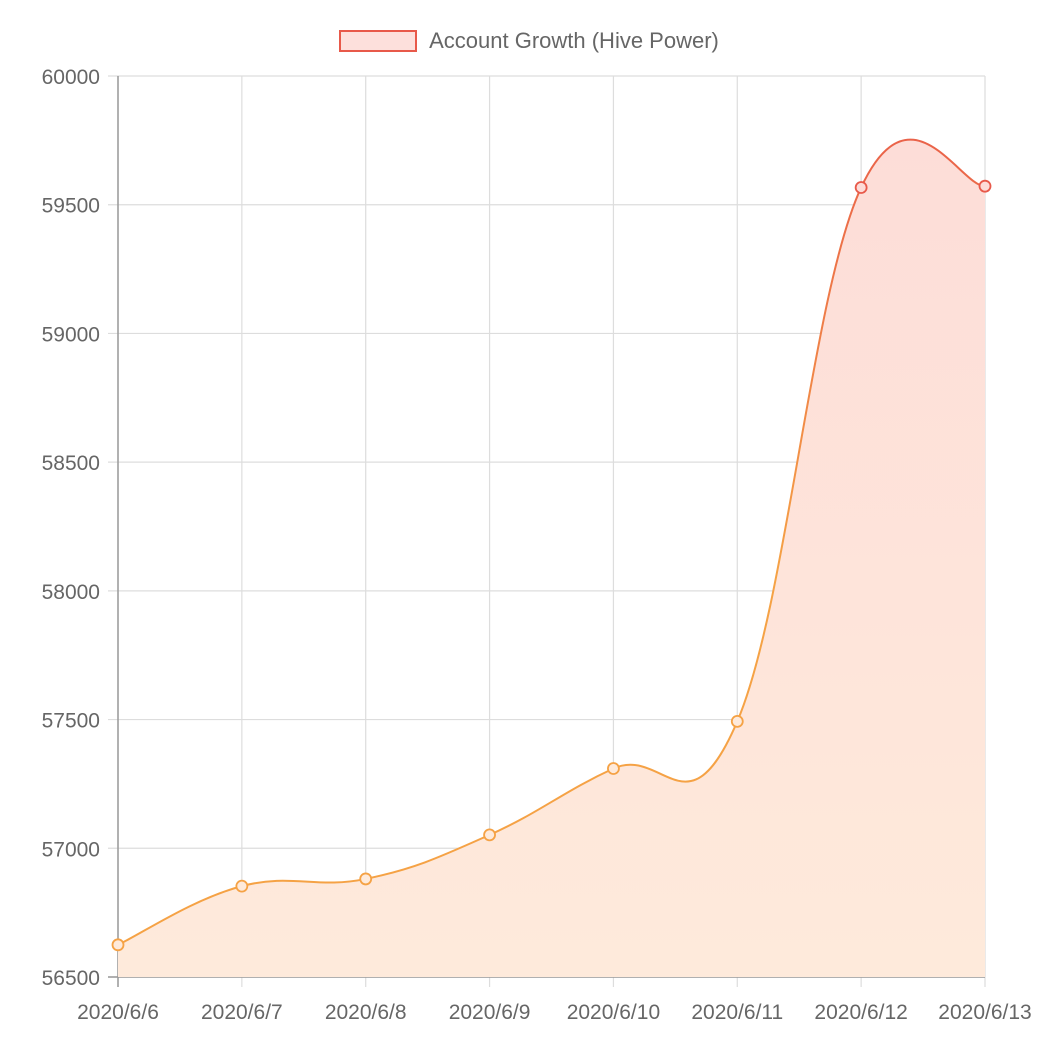 This screenshot has width=1058, height=1038. What do you see at coordinates (71, 978) in the screenshot?
I see `y-tick-label: 56500` at bounding box center [71, 978].